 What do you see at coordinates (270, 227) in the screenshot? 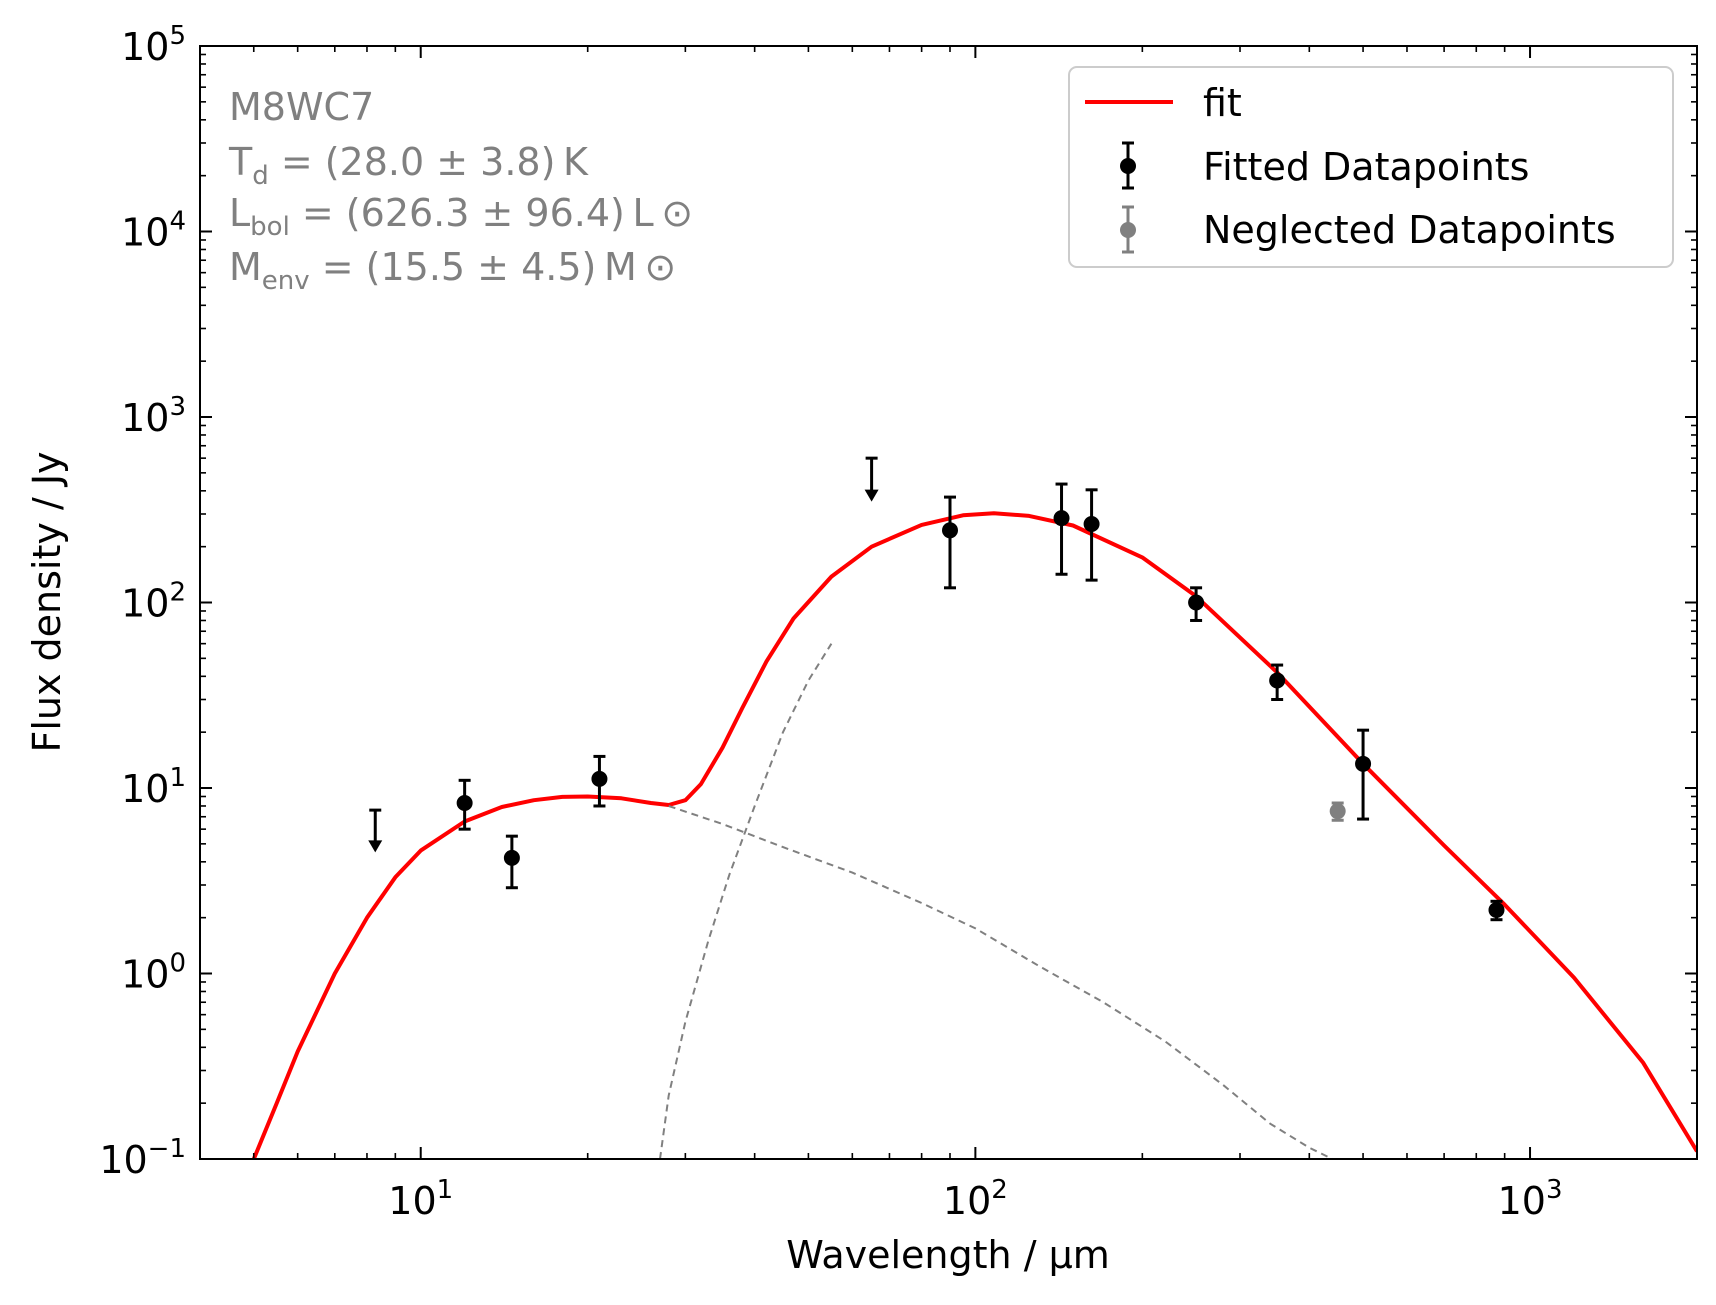
I see `annotation-luminosity-sub: bol` at bounding box center [270, 227].